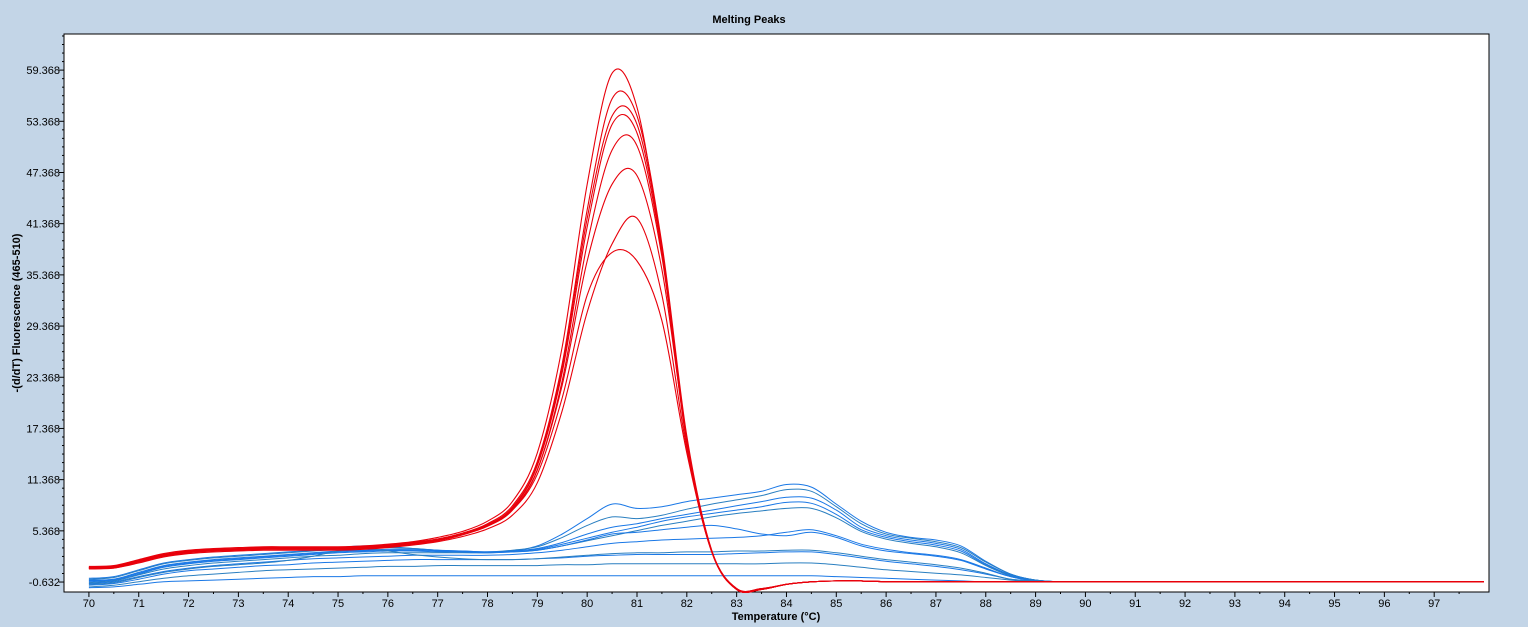 The height and width of the screenshot is (627, 1528). I want to click on x-tick-label: 82, so click(687, 604).